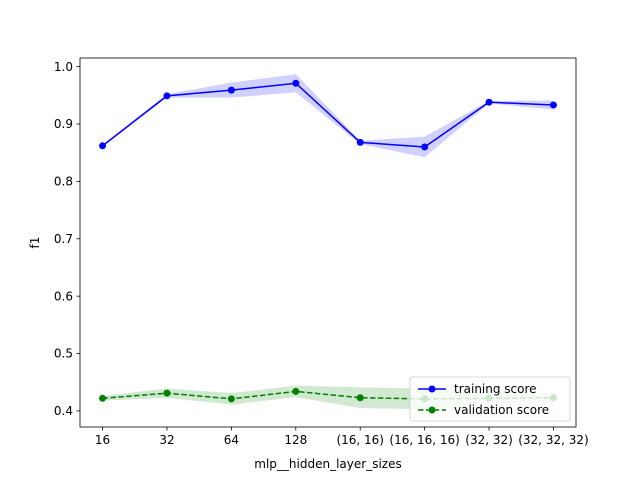 The width and height of the screenshot is (640, 480). Describe the element at coordinates (63, 354) in the screenshot. I see `y-tick-label: 0.5` at that location.